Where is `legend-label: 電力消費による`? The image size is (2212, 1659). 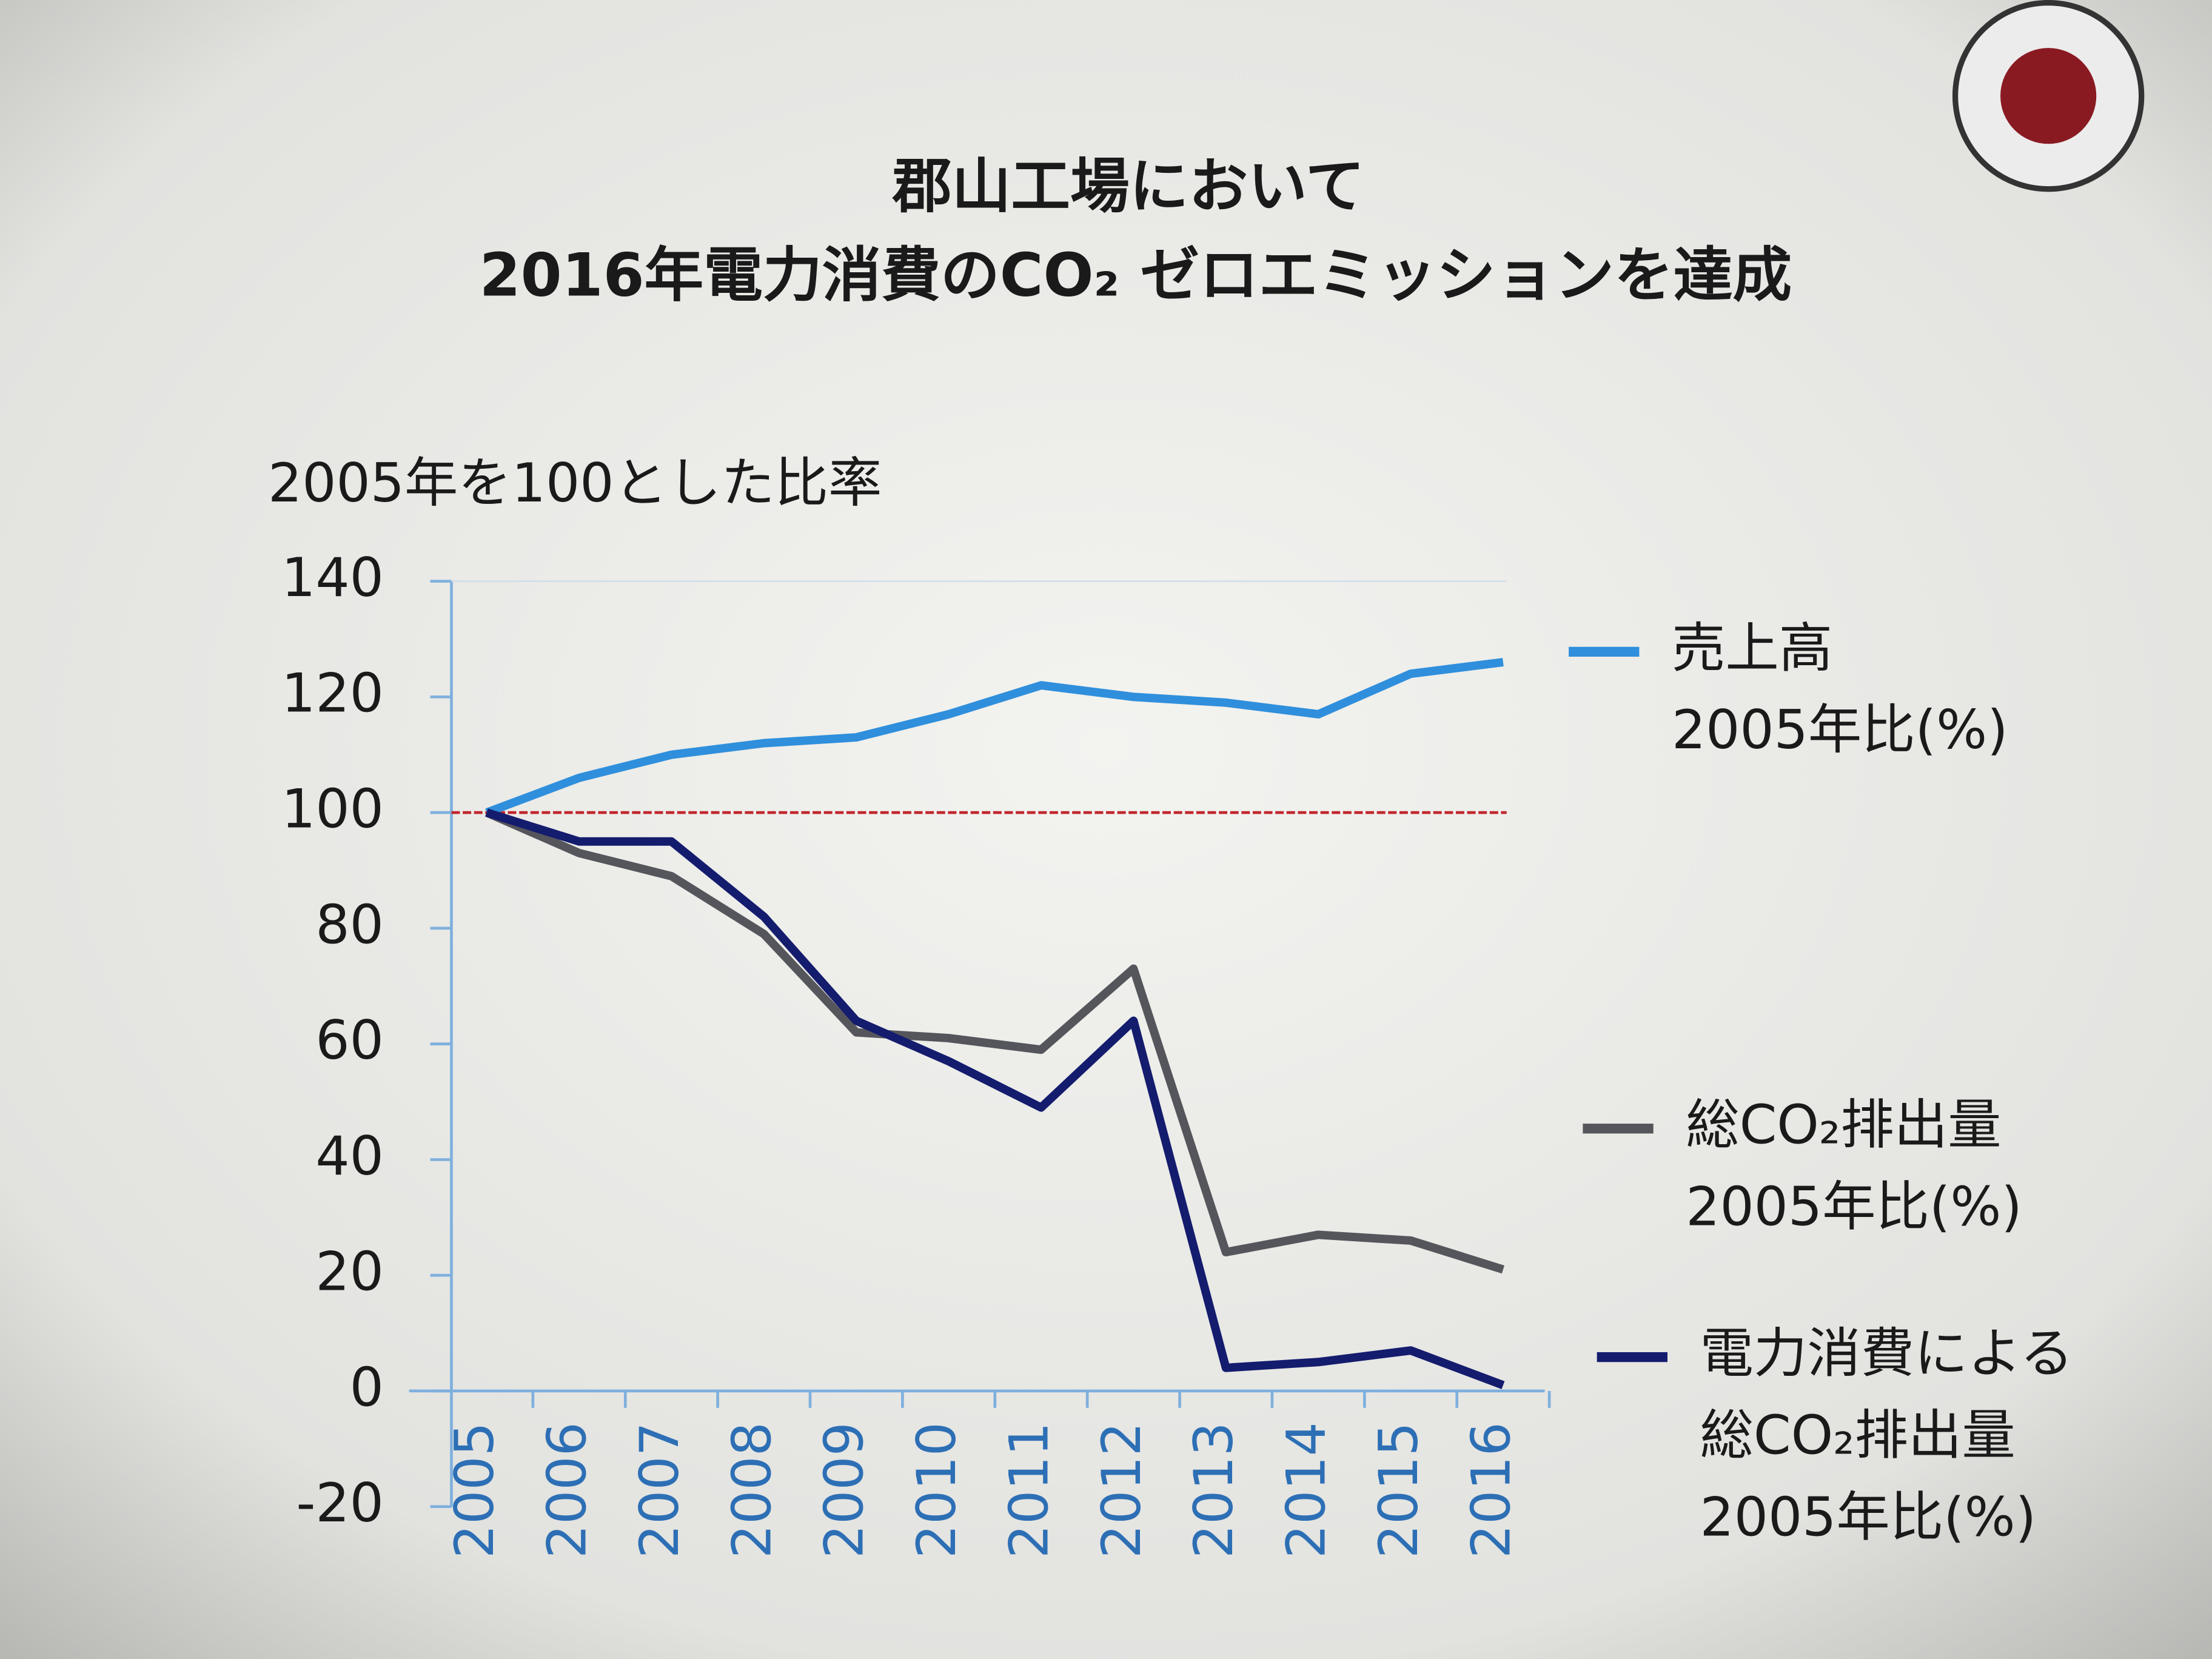
legend-label: 電力消費による is located at coordinates (1887, 1354).